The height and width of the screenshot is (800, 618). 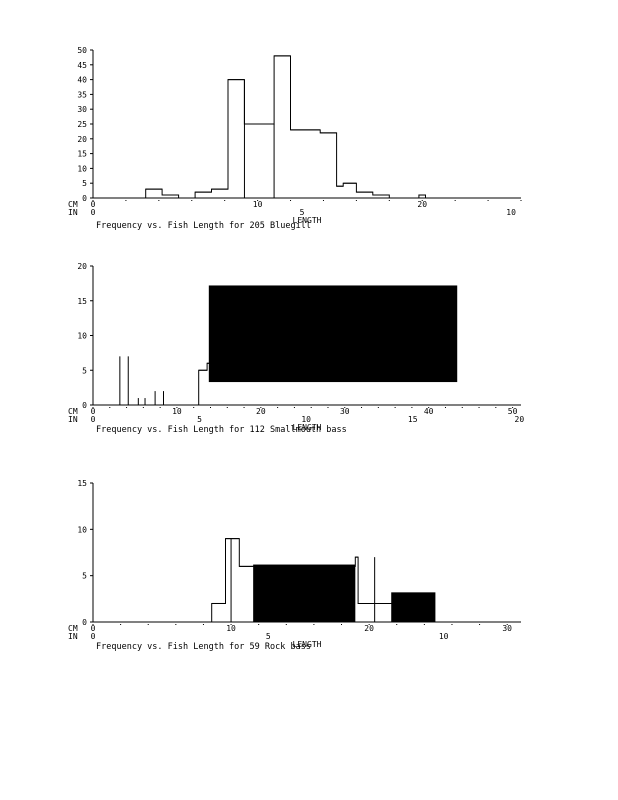 I want to click on cm-tick-label: 50, so click(x=513, y=411).